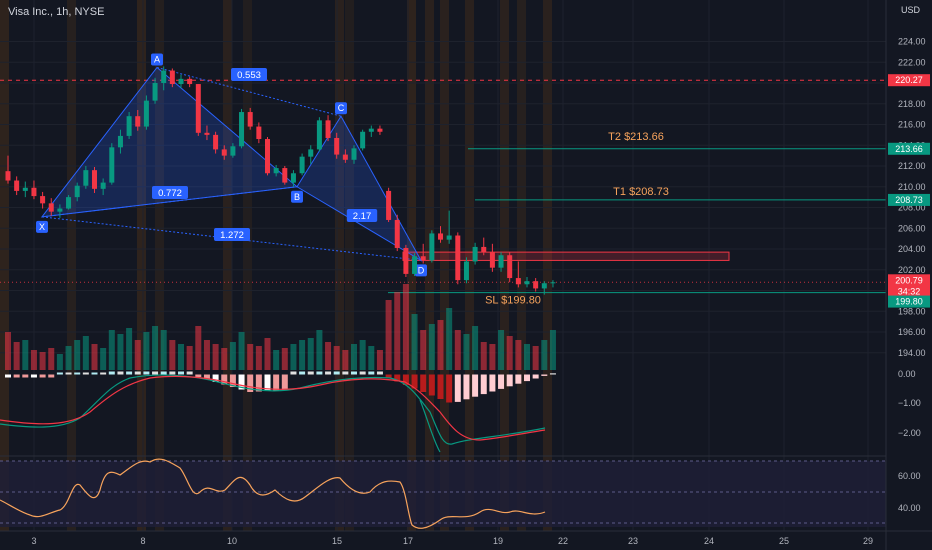  I want to click on price-badge-text: 199.80, so click(909, 302).